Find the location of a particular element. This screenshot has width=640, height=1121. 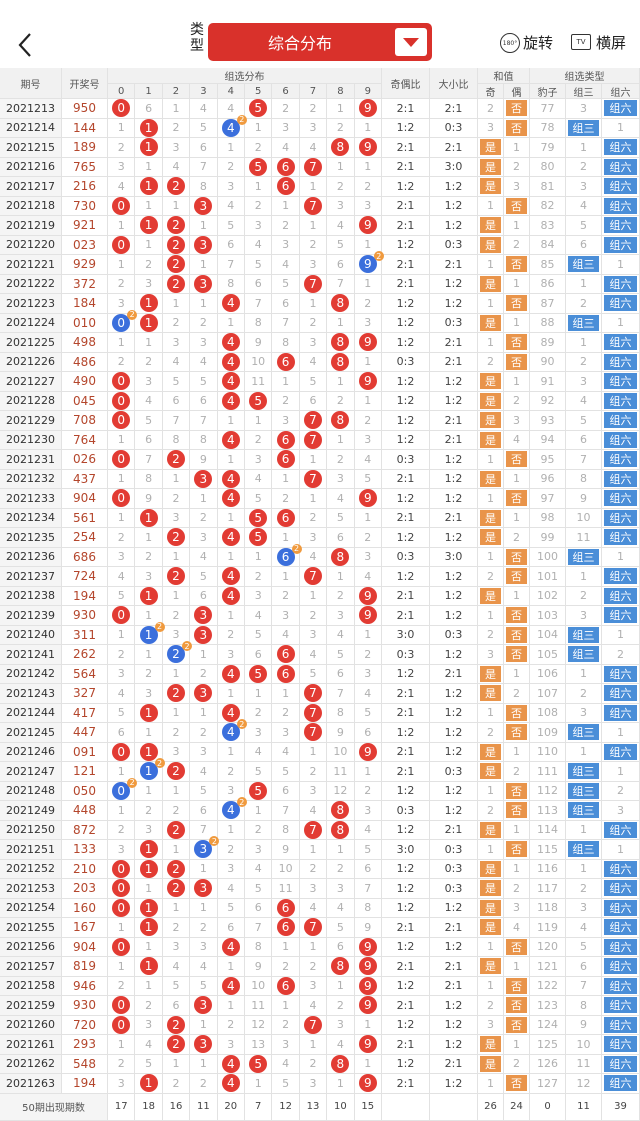

dist-cell: 3 is located at coordinates (259, 596).